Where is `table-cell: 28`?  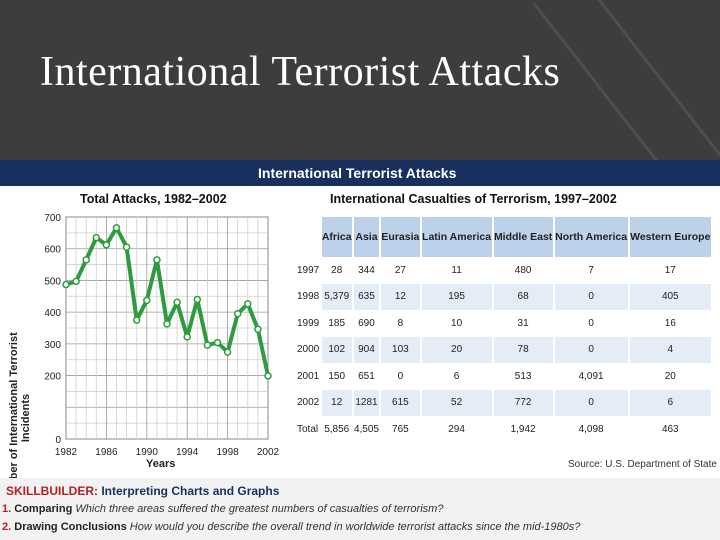
table-cell: 28 is located at coordinates (336, 270).